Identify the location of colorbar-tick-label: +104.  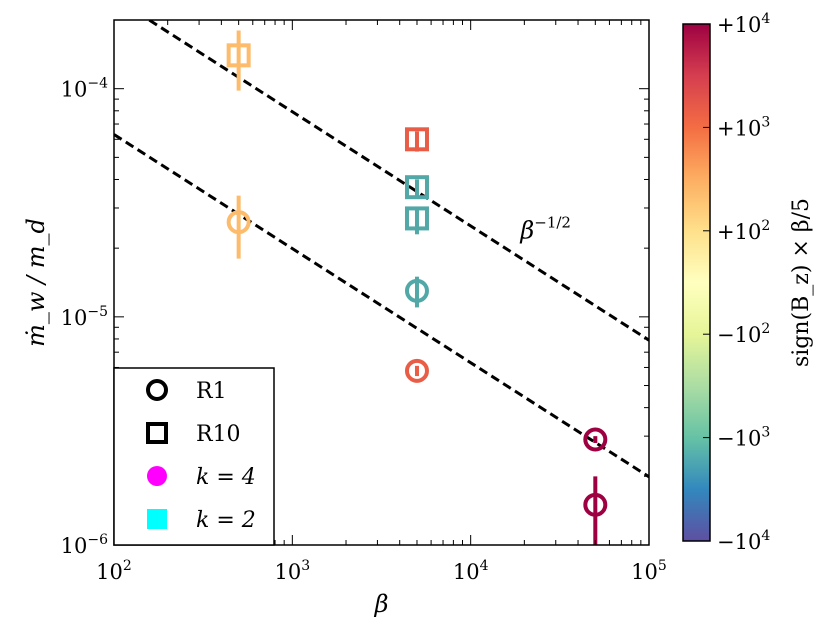
(743, 24).